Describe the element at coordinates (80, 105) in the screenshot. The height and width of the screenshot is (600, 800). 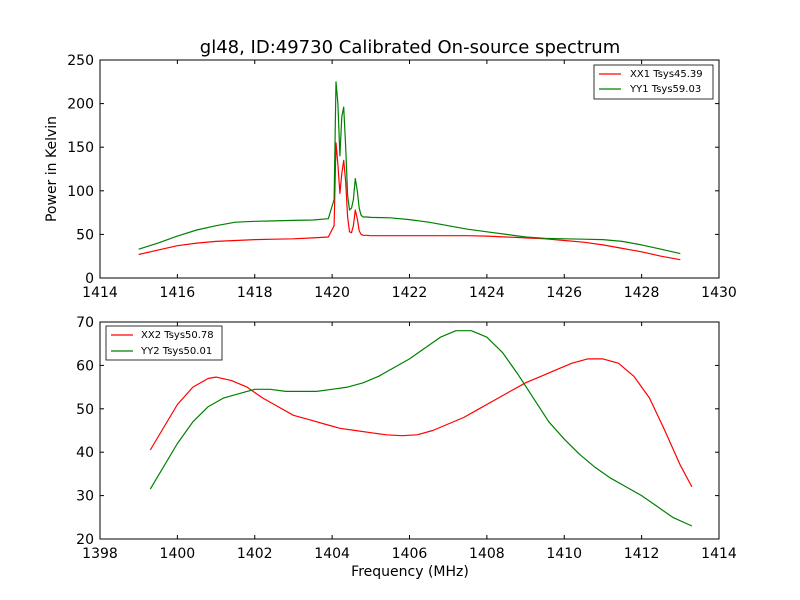
I see `y-tick-label: 200` at that location.